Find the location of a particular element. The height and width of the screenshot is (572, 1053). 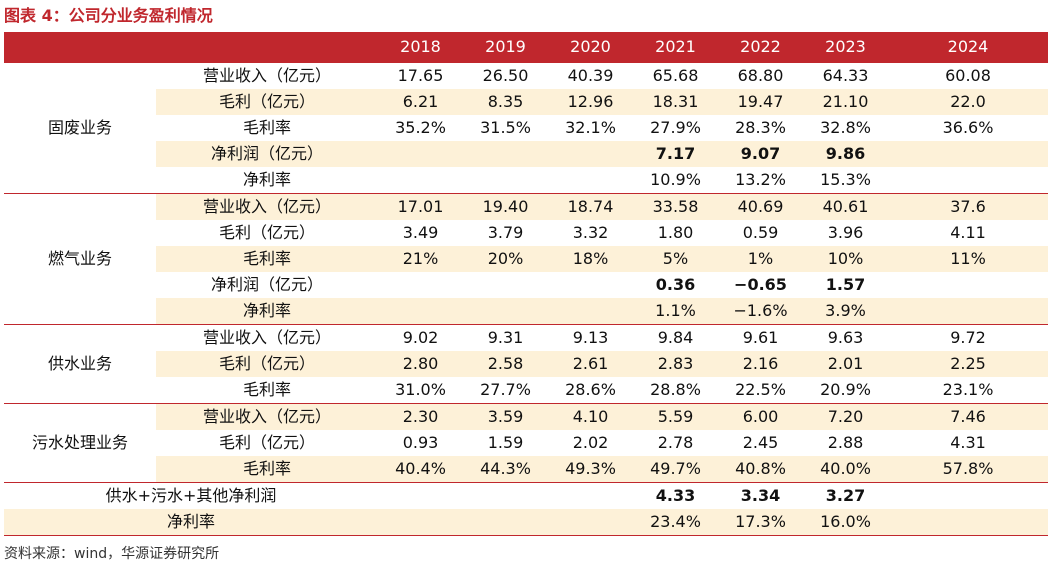

table-row: 供水+污水+其他净利润 4.33 3.34 3.27 is located at coordinates (526, 495).